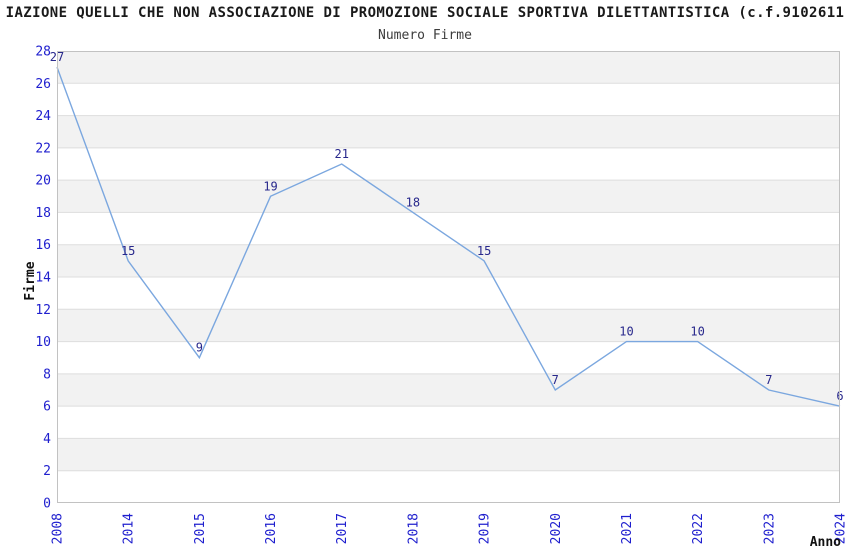 This screenshot has height=550, width=850. Describe the element at coordinates (43, 181) in the screenshot. I see `y-tick-label: 20` at that location.